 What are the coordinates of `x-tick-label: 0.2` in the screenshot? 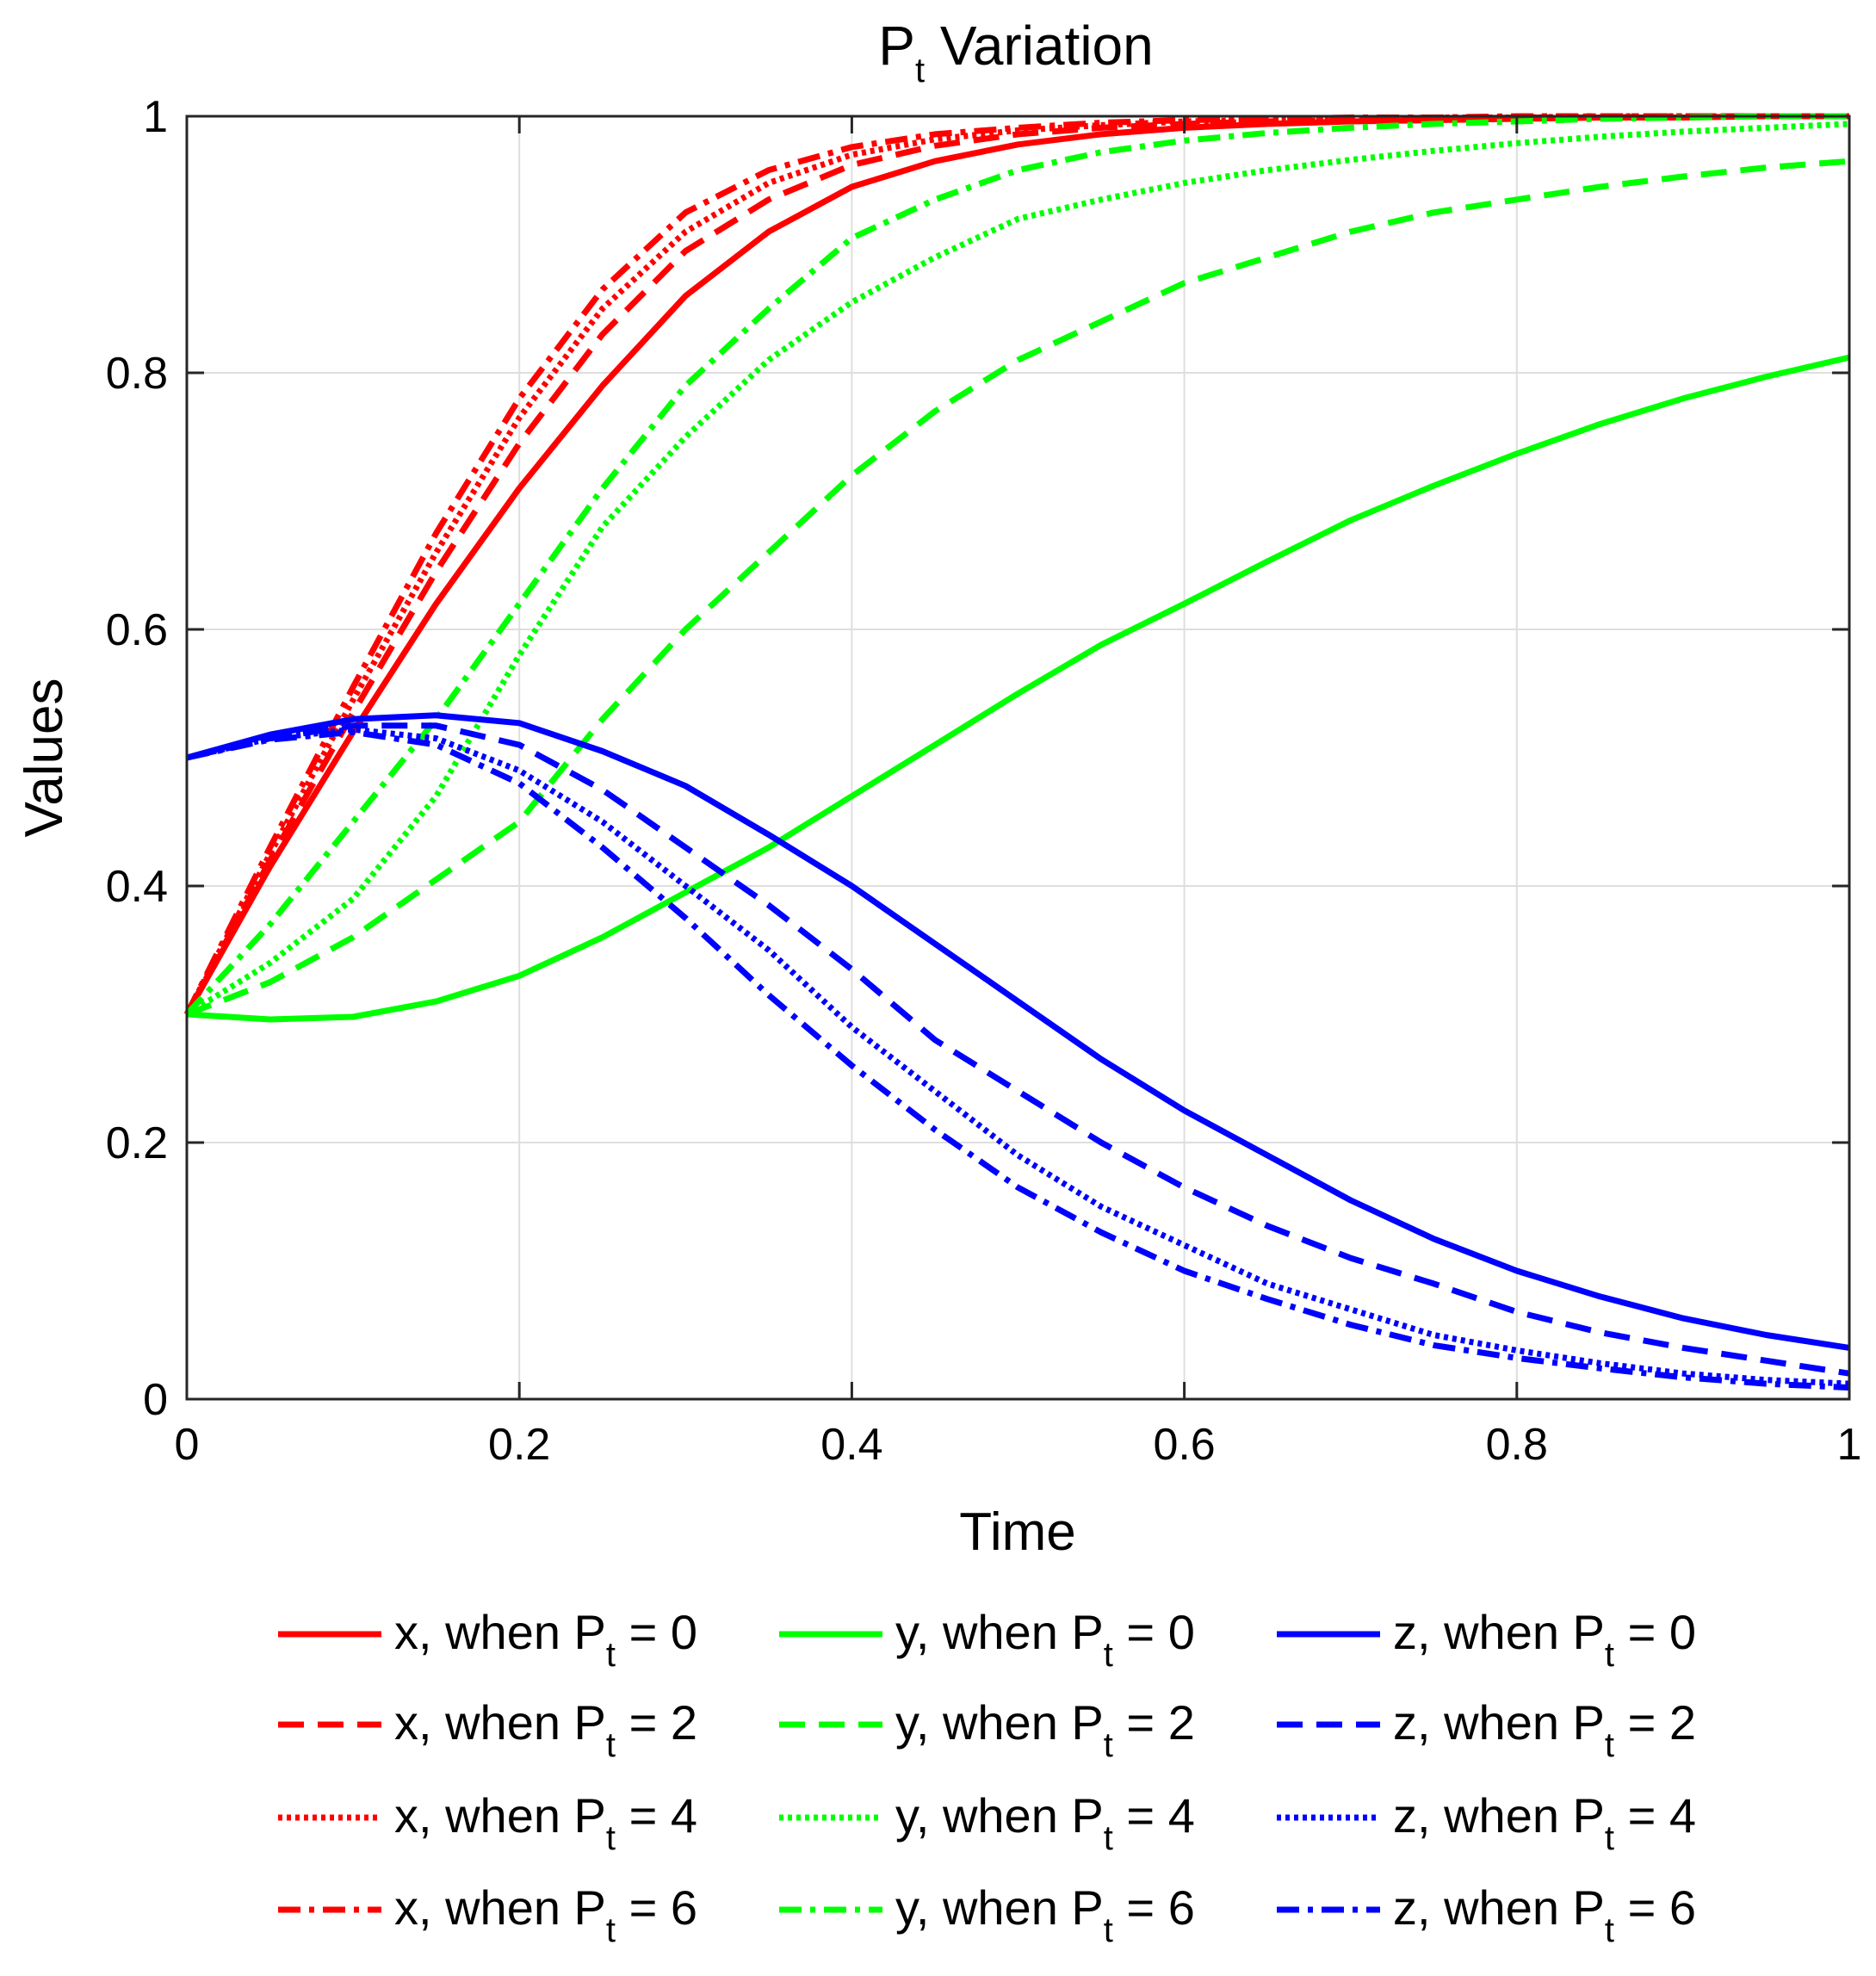 It's located at (519, 1445).